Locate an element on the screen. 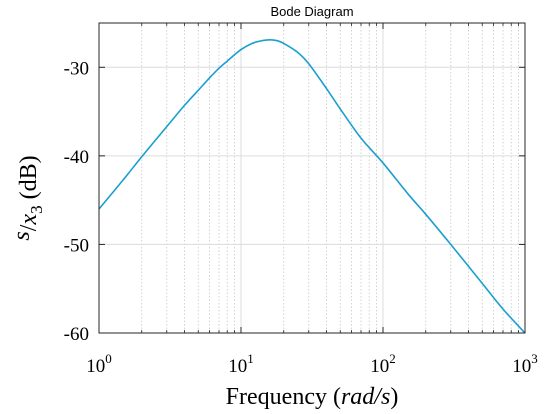 The width and height of the screenshot is (550, 414). x-tick-label: 10⁰ is located at coordinates (99, 364).